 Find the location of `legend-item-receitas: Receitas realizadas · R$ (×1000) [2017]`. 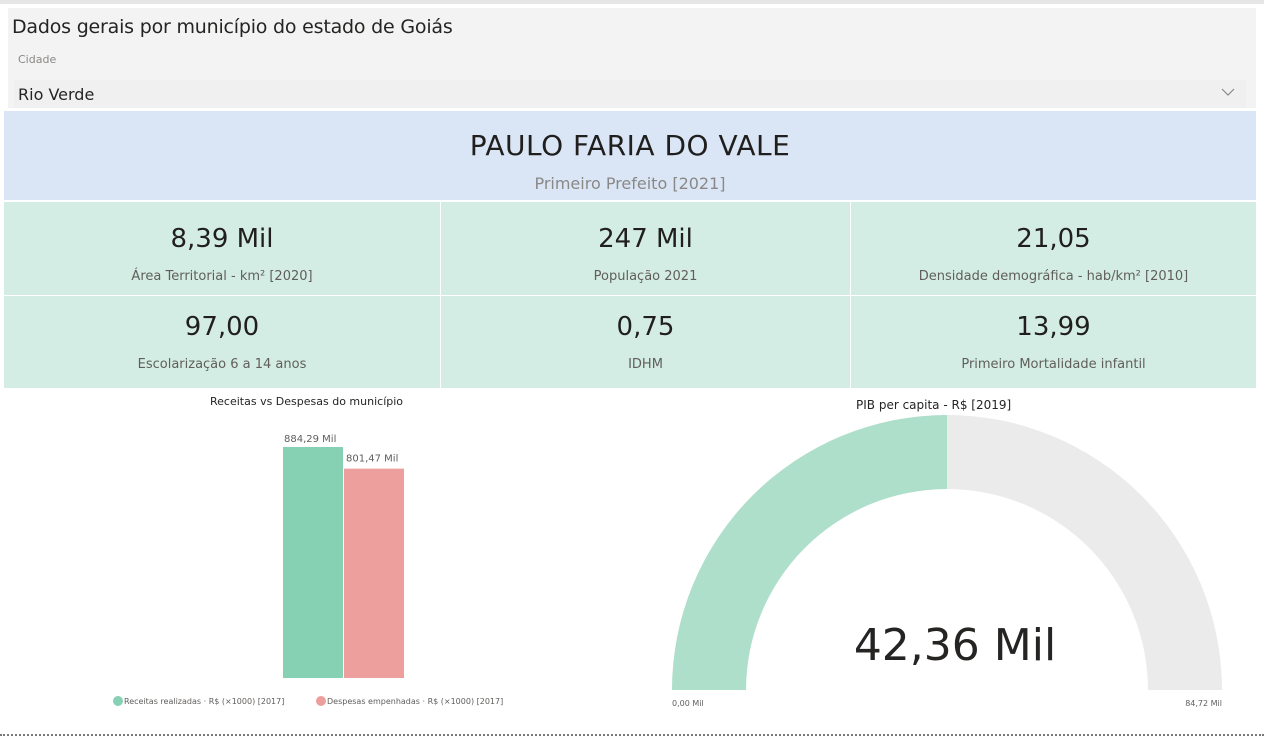

legend-item-receitas: Receitas realizadas · R$ (×1000) [2017] is located at coordinates (204, 701).